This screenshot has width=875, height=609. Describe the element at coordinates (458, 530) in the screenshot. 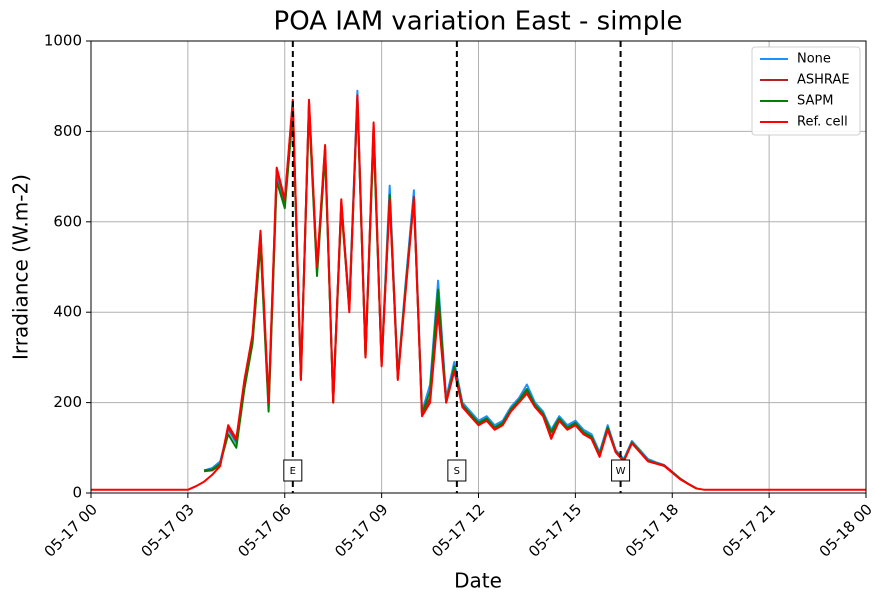

I see `x-tick-label: 05-17 12` at that location.